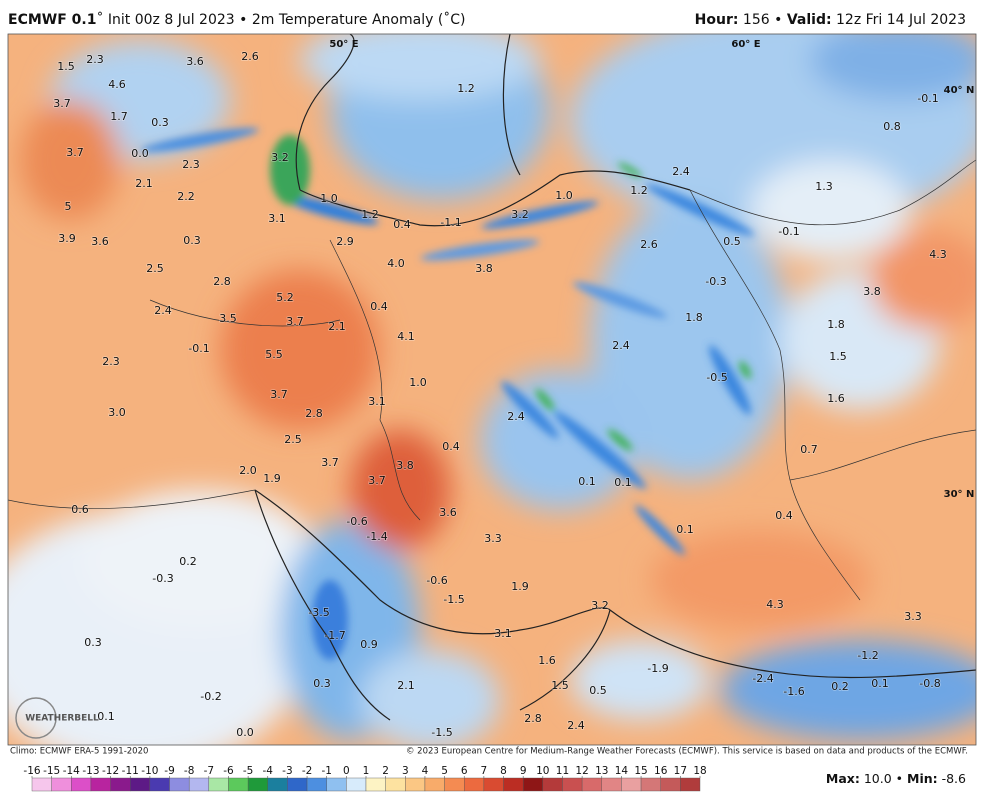  Describe the element at coordinates (57, 718) in the screenshot. I see `logo: WEATHERBELL` at that location.